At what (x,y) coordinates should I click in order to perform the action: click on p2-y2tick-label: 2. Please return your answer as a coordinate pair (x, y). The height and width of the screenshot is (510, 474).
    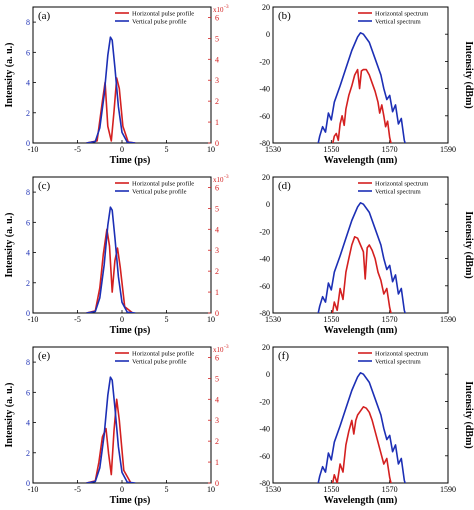
    Looking at the image, I should click on (217, 271).